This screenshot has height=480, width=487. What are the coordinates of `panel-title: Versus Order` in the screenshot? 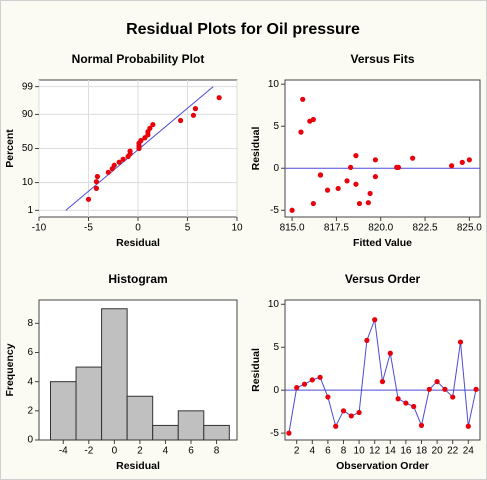 It's located at (383, 279).